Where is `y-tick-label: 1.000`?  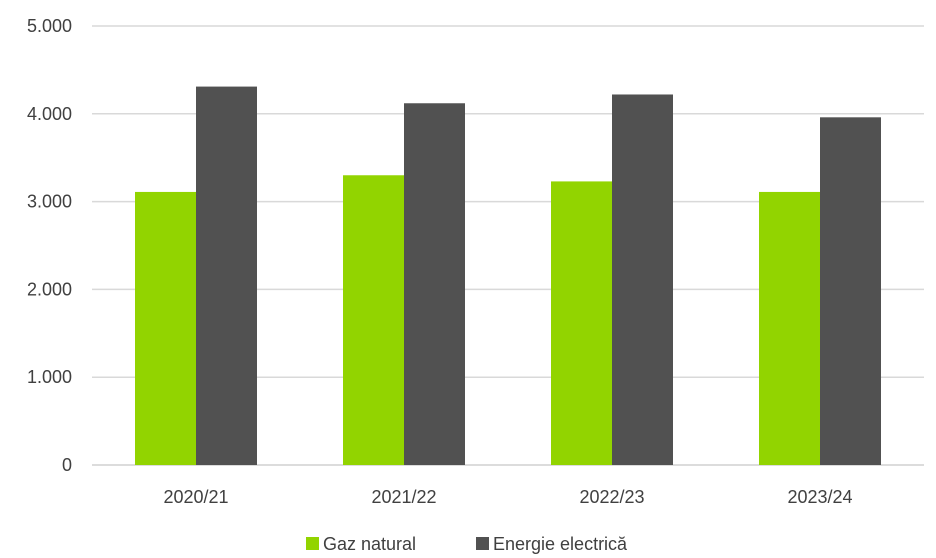
y-tick-label: 1.000 is located at coordinates (49, 377).